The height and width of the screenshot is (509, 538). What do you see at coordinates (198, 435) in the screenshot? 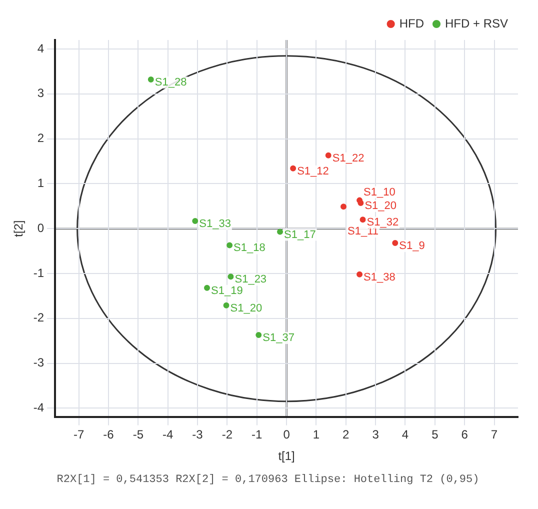
I see `x-tick-label: -3` at bounding box center [198, 435].